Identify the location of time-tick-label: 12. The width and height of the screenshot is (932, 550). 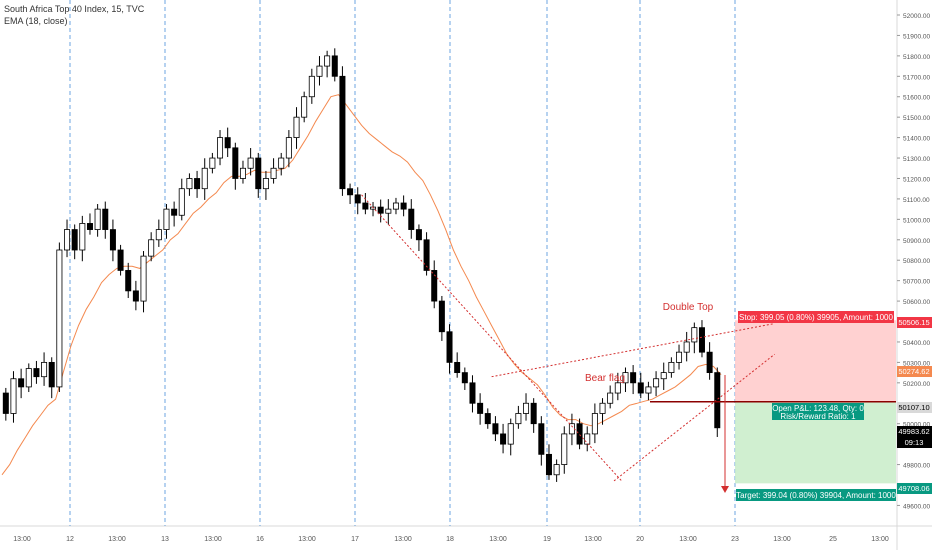
(70, 539).